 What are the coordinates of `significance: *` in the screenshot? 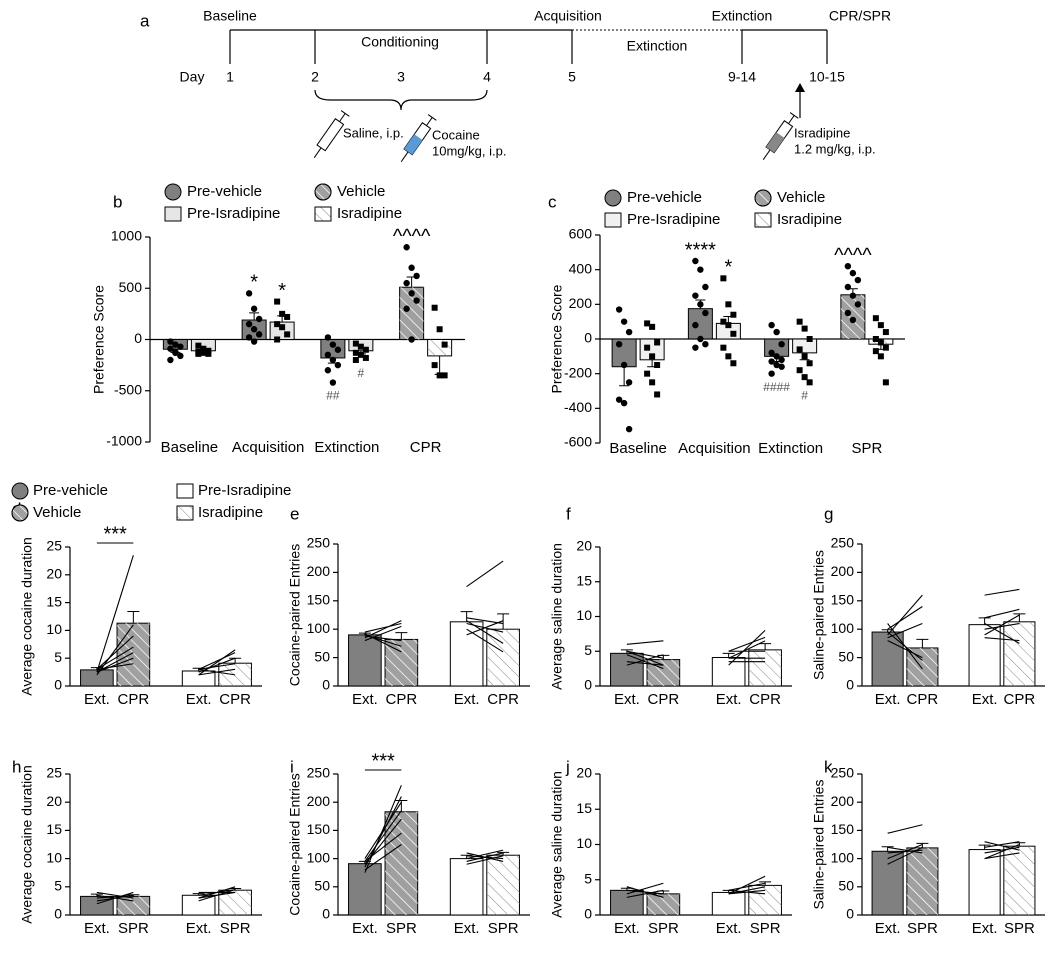 It's located at (728, 268).